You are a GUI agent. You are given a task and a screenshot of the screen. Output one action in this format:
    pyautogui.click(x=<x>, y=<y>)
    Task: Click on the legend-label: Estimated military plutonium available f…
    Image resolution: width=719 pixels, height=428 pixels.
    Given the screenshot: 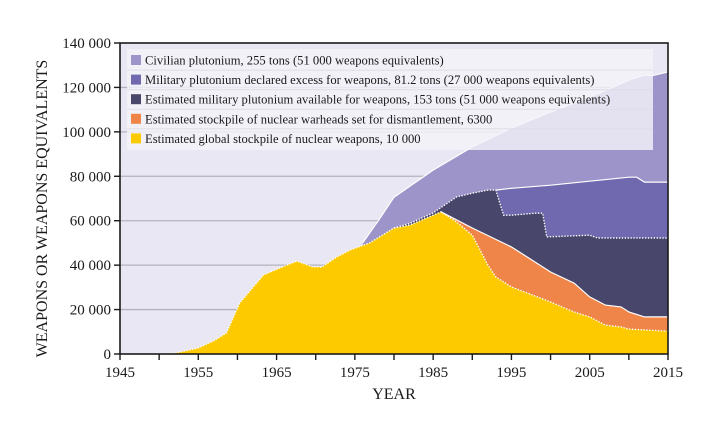 What is the action you would take?
    pyautogui.click(x=377, y=100)
    